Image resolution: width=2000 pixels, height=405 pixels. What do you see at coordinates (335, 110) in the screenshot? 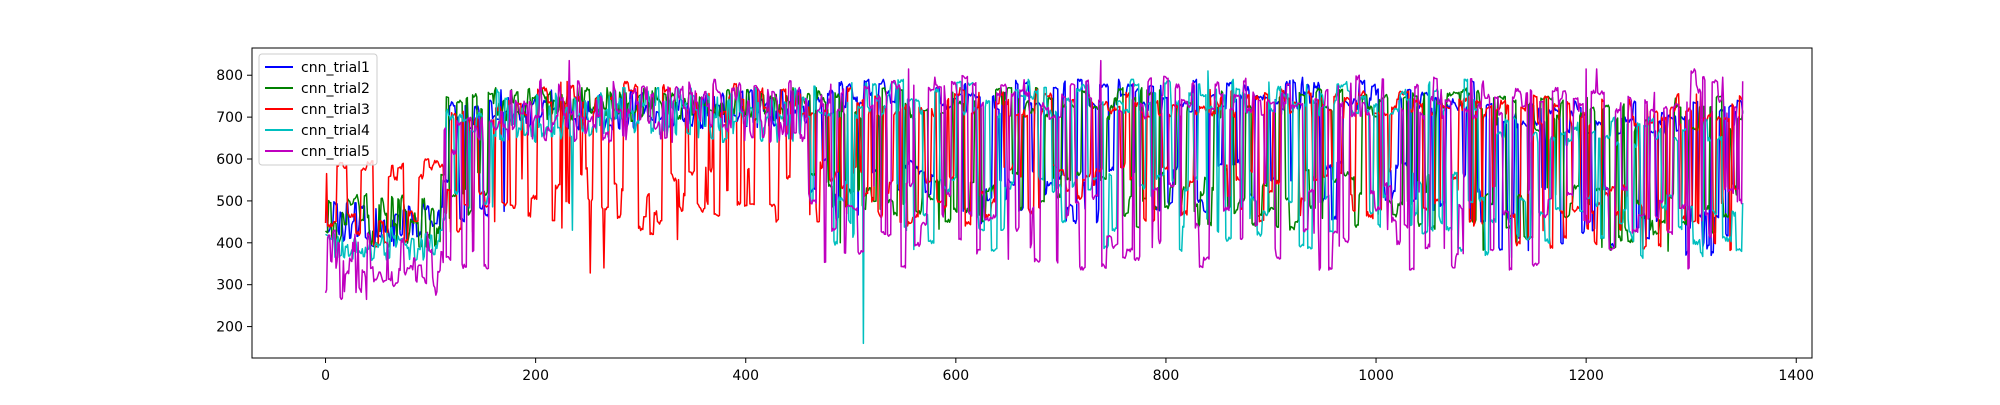
I see `legend-label: cnn_trial3` at bounding box center [335, 110].